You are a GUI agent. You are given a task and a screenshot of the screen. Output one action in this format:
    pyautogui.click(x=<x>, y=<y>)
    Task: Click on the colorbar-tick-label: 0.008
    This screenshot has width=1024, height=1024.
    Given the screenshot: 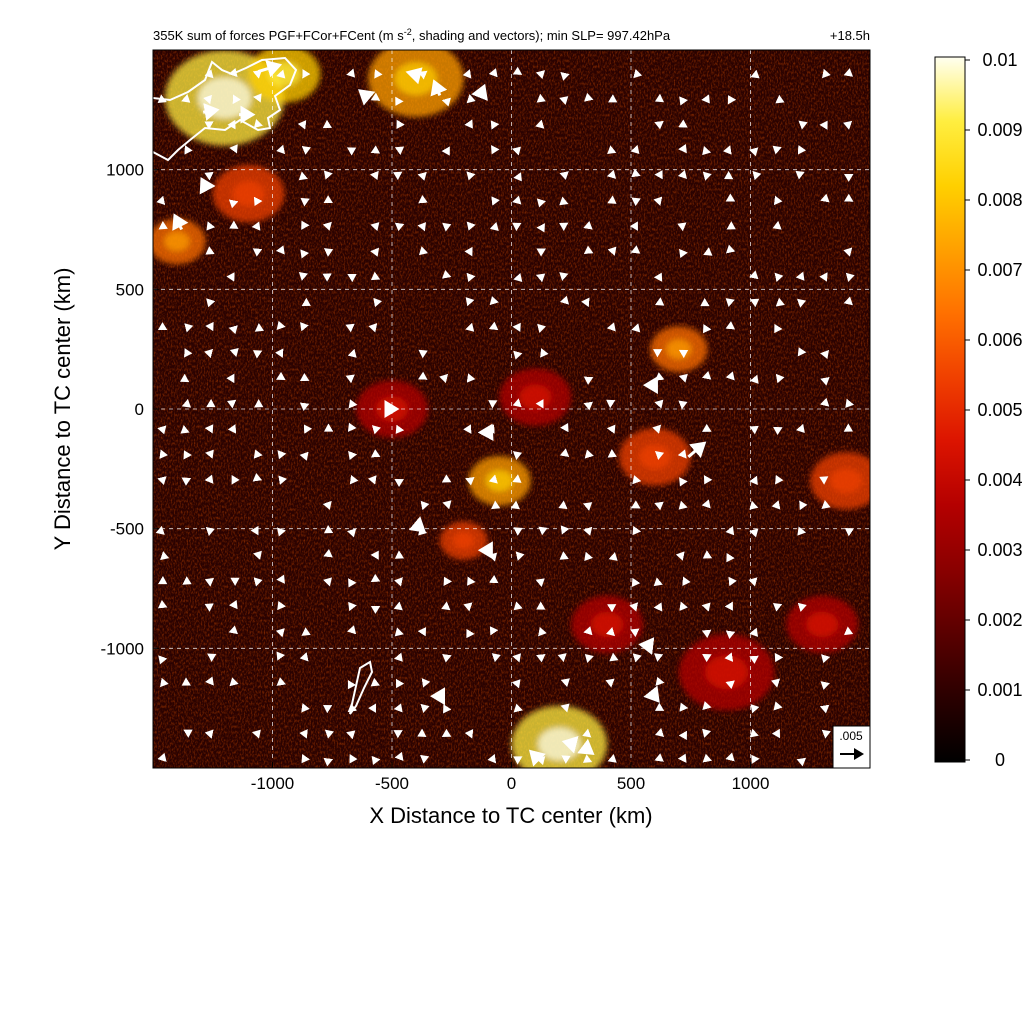 What is the action you would take?
    pyautogui.click(x=999, y=200)
    